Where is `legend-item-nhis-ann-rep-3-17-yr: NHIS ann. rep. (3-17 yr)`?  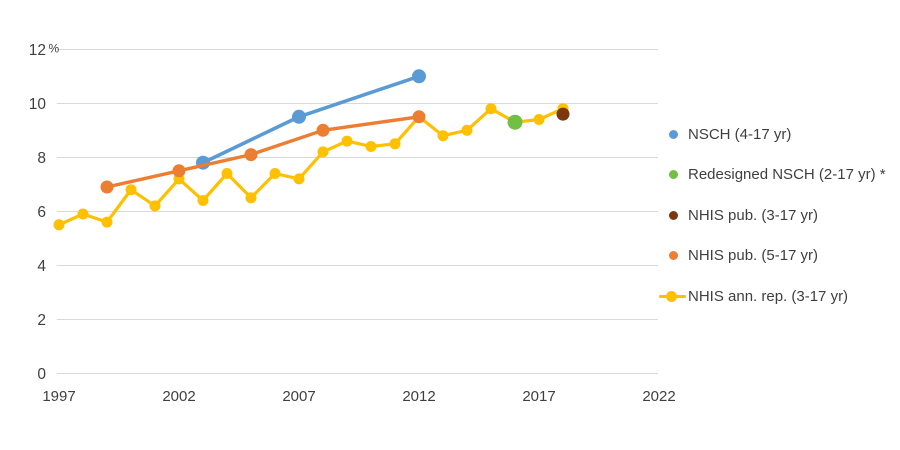
legend-item-nhis-ann-rep-3-17-yr: NHIS ann. rep. (3-17 yr) is located at coordinates (772, 296).